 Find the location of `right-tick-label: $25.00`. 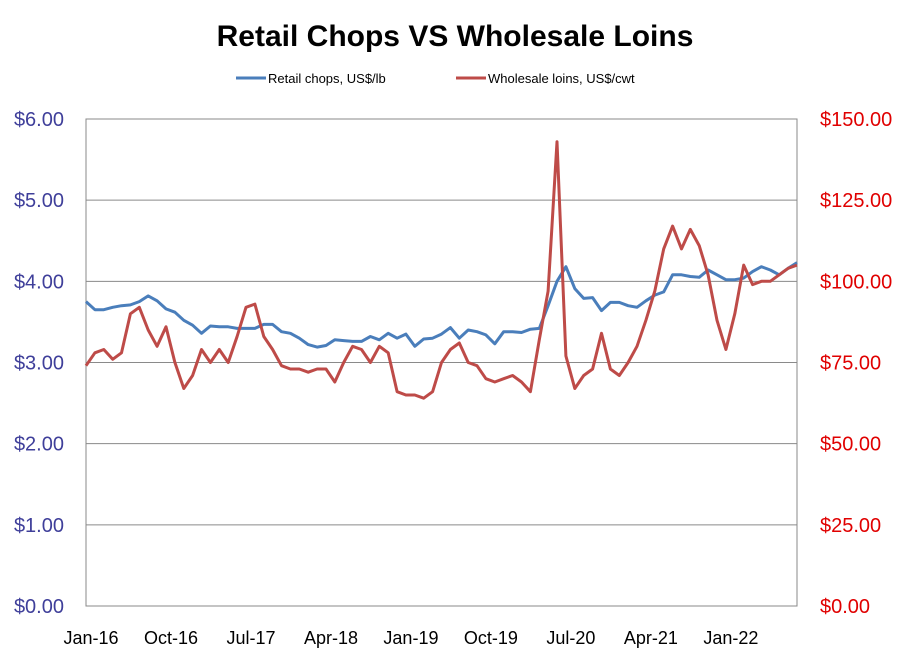

right-tick-label: $25.00 is located at coordinates (850, 526).